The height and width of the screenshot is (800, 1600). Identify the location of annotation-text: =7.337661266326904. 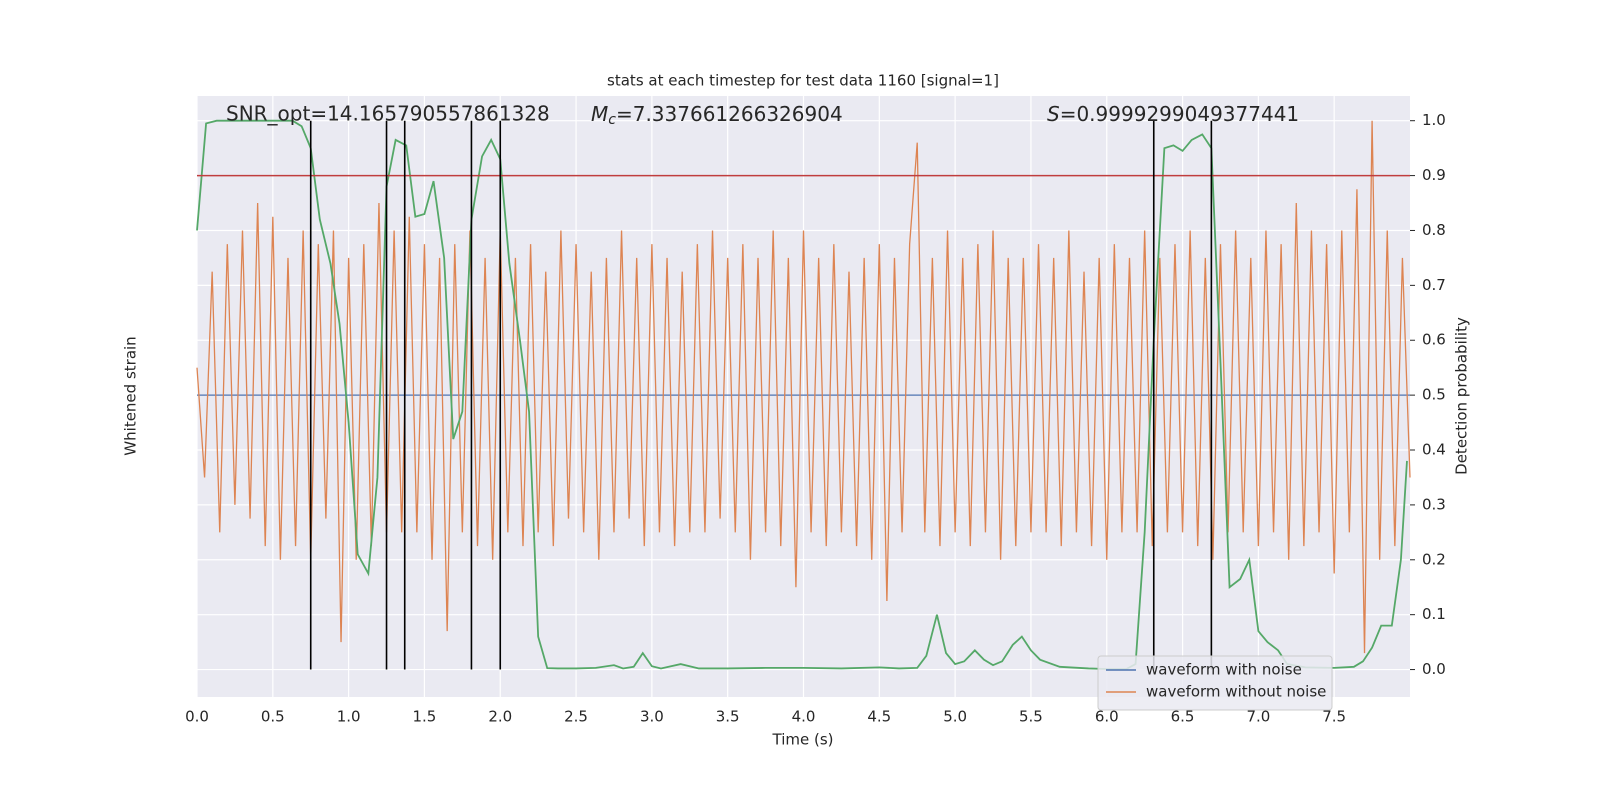
(729, 114).